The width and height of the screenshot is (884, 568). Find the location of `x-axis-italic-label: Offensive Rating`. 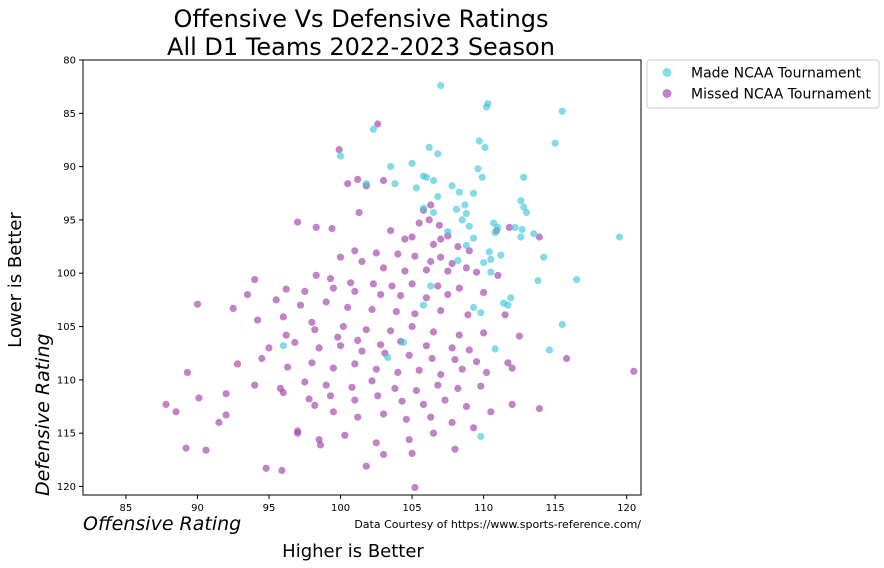

x-axis-italic-label: Offensive Rating is located at coordinates (162, 524).